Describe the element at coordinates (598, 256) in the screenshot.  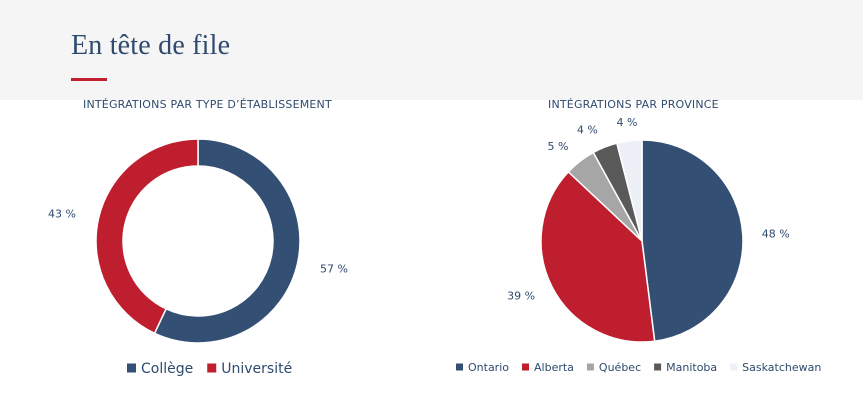
I see `slice-alberta` at that location.